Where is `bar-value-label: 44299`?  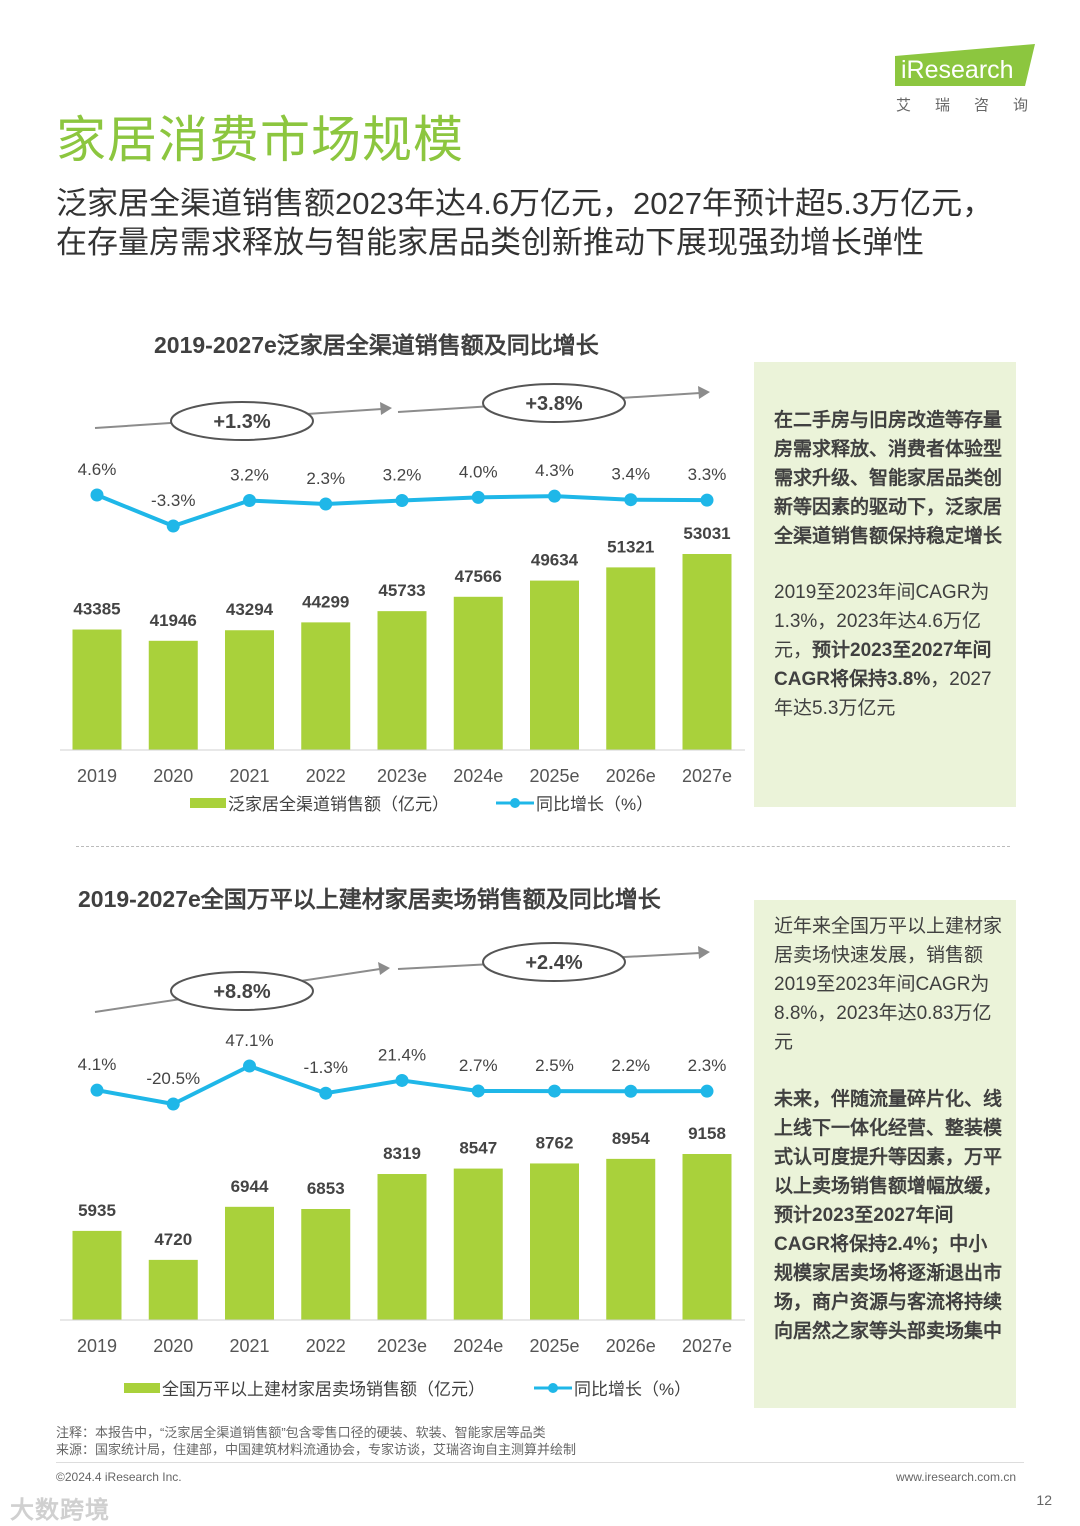
bar-value-label: 44299 is located at coordinates (325, 601).